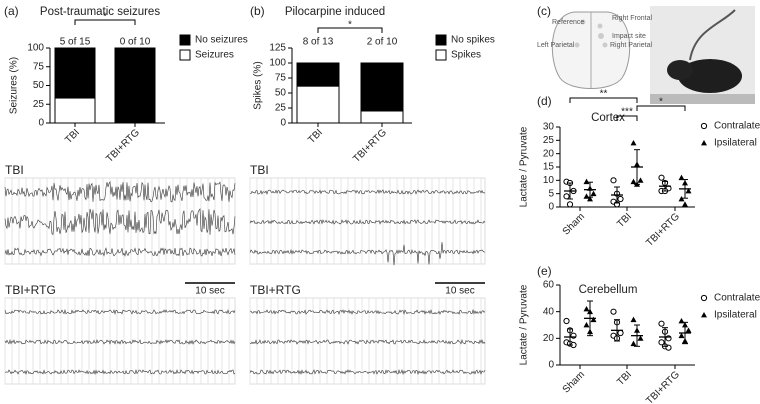  I want to click on count-label: 5 of 15, so click(75, 42).